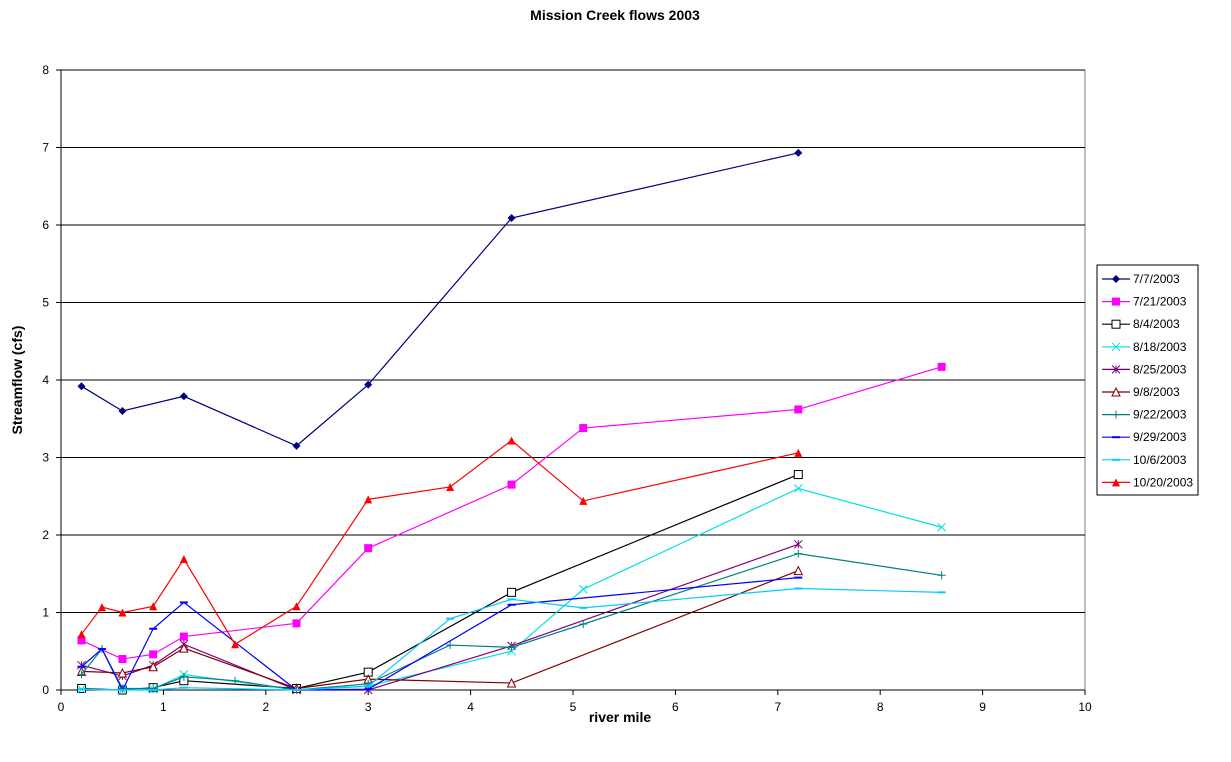  What do you see at coordinates (1160, 415) in the screenshot?
I see `legend-label: 9/22/2003` at bounding box center [1160, 415].